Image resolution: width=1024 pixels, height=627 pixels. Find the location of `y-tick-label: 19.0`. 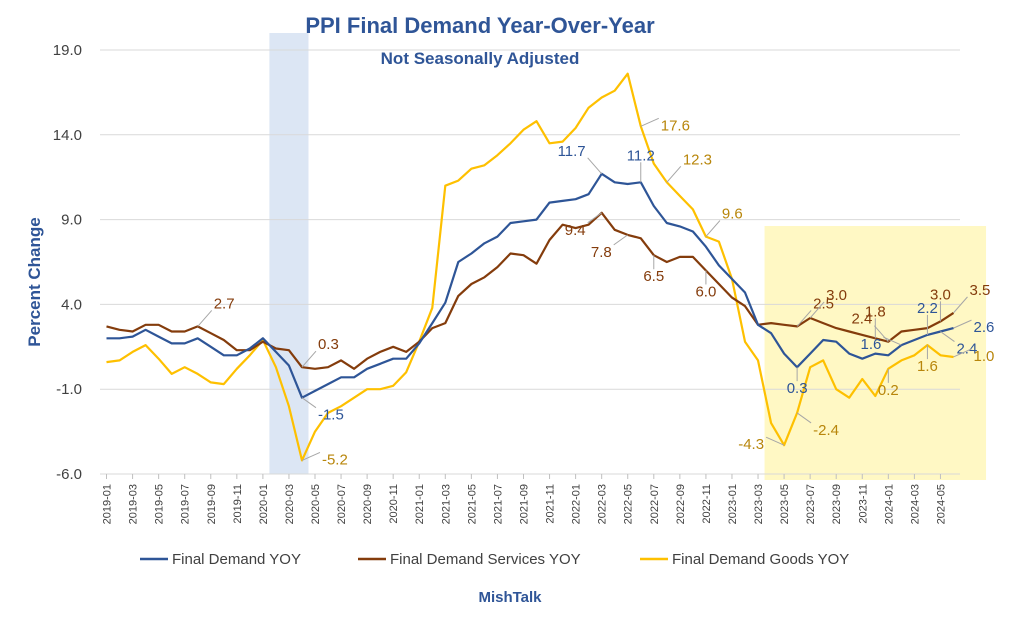

y-tick-label: 19.0 is located at coordinates (67, 50).